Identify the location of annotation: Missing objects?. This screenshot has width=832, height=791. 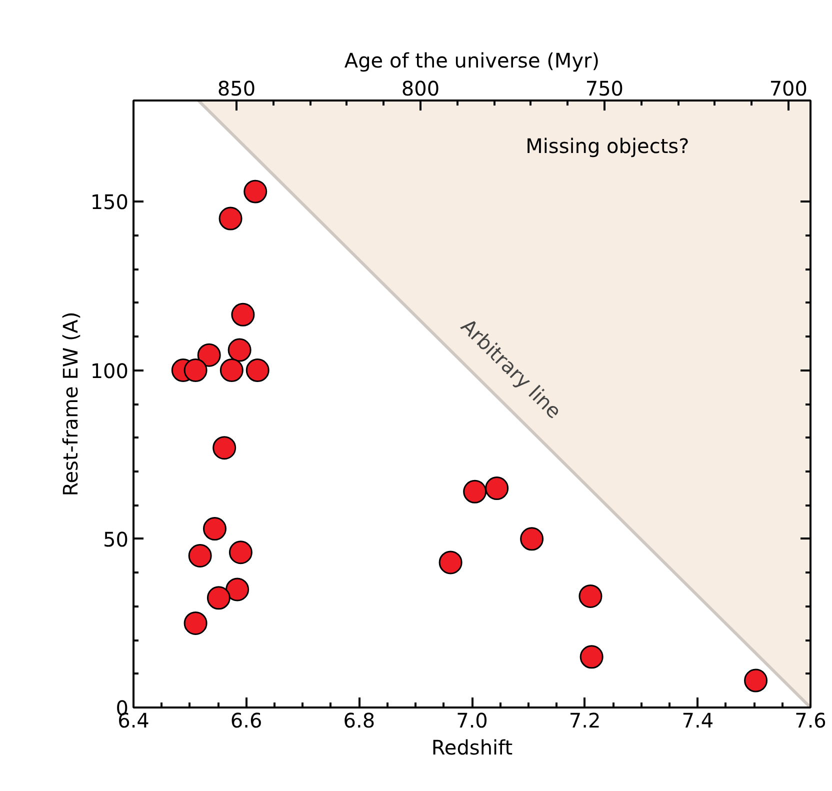
(608, 146).